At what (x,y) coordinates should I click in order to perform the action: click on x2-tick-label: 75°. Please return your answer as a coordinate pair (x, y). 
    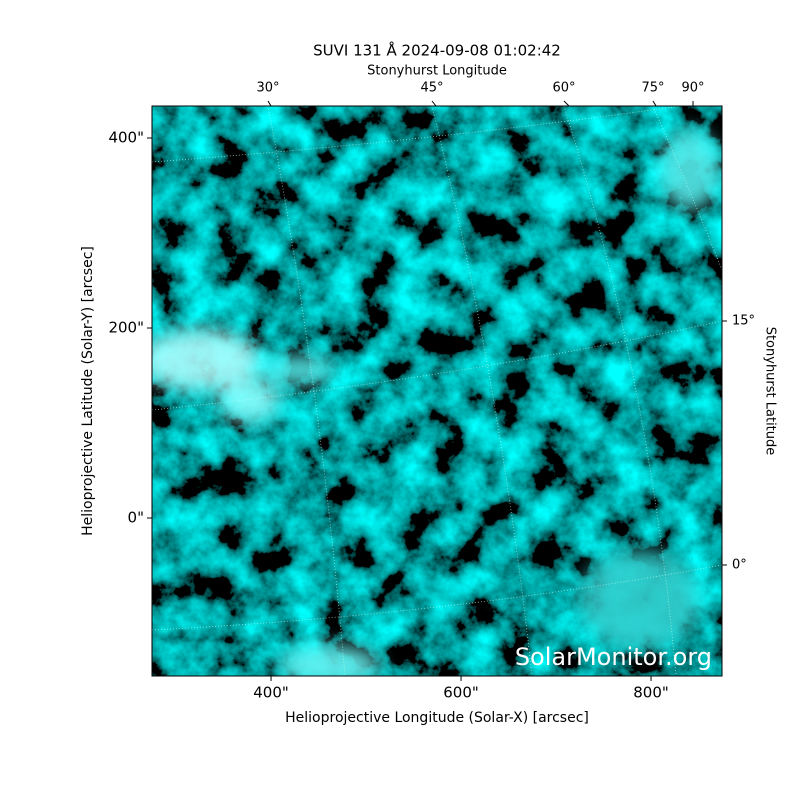
    Looking at the image, I should click on (652, 88).